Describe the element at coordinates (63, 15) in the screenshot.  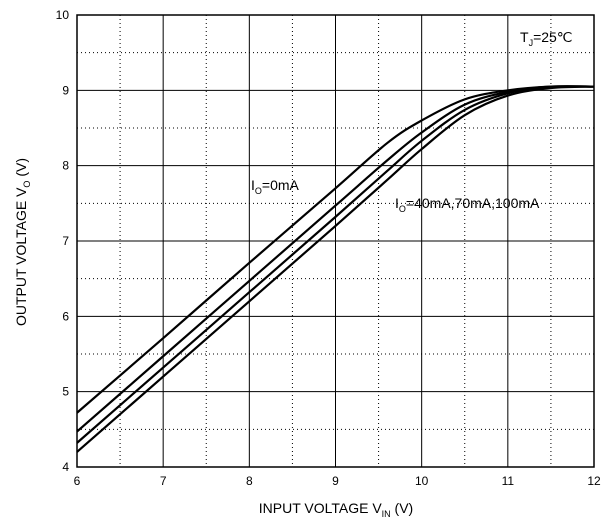
I see `y-tick-label: 10` at that location.